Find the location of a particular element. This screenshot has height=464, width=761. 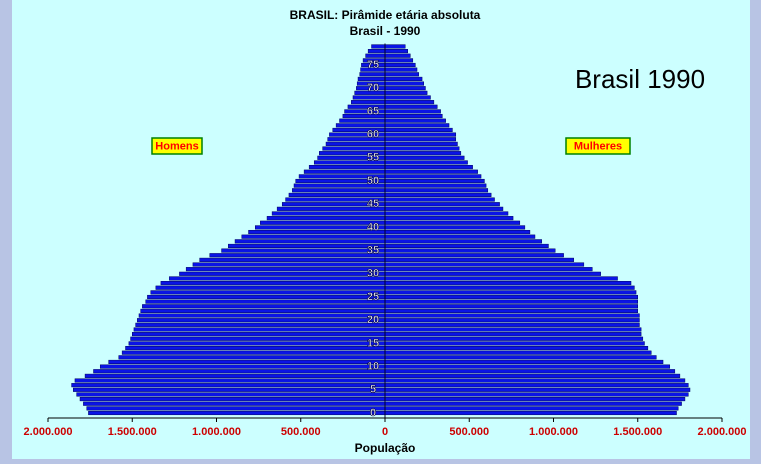

y-tick-label: 0 is located at coordinates (373, 413).